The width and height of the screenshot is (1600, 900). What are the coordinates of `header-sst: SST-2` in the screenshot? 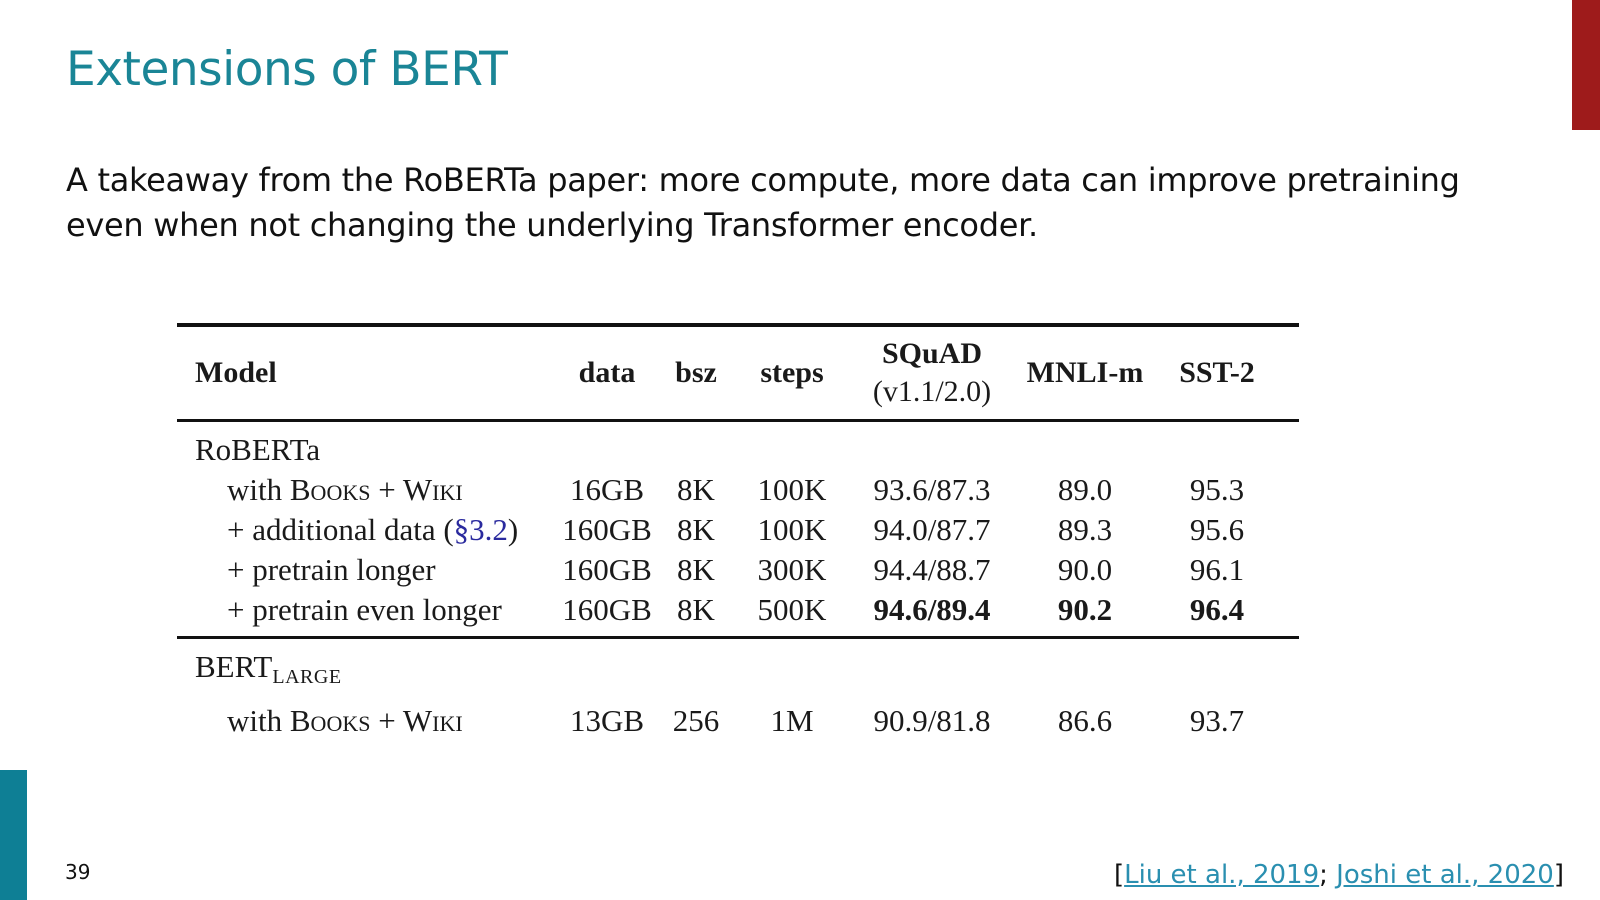 It's located at (1217, 372).